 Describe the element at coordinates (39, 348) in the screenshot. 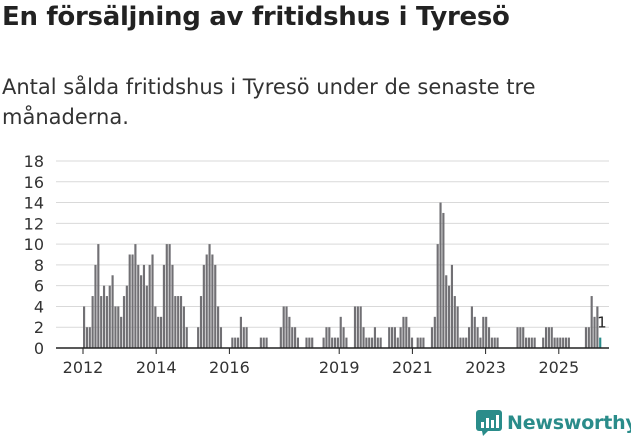

I see `y-tick-label: 0` at that location.